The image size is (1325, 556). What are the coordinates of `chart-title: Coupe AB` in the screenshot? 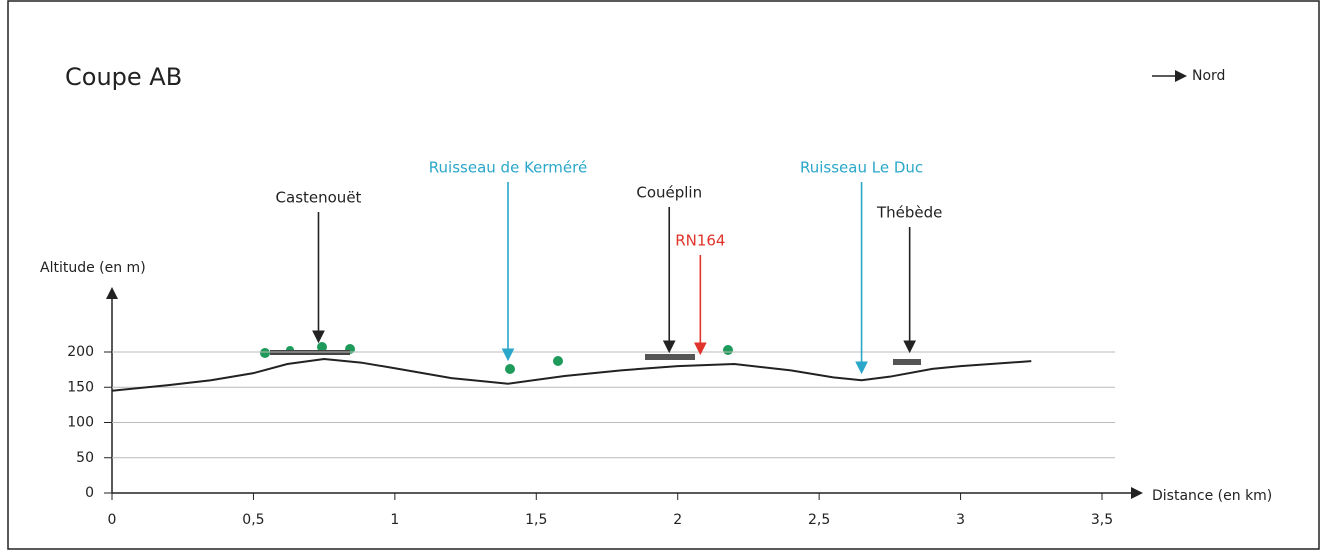 It's located at (123, 77).